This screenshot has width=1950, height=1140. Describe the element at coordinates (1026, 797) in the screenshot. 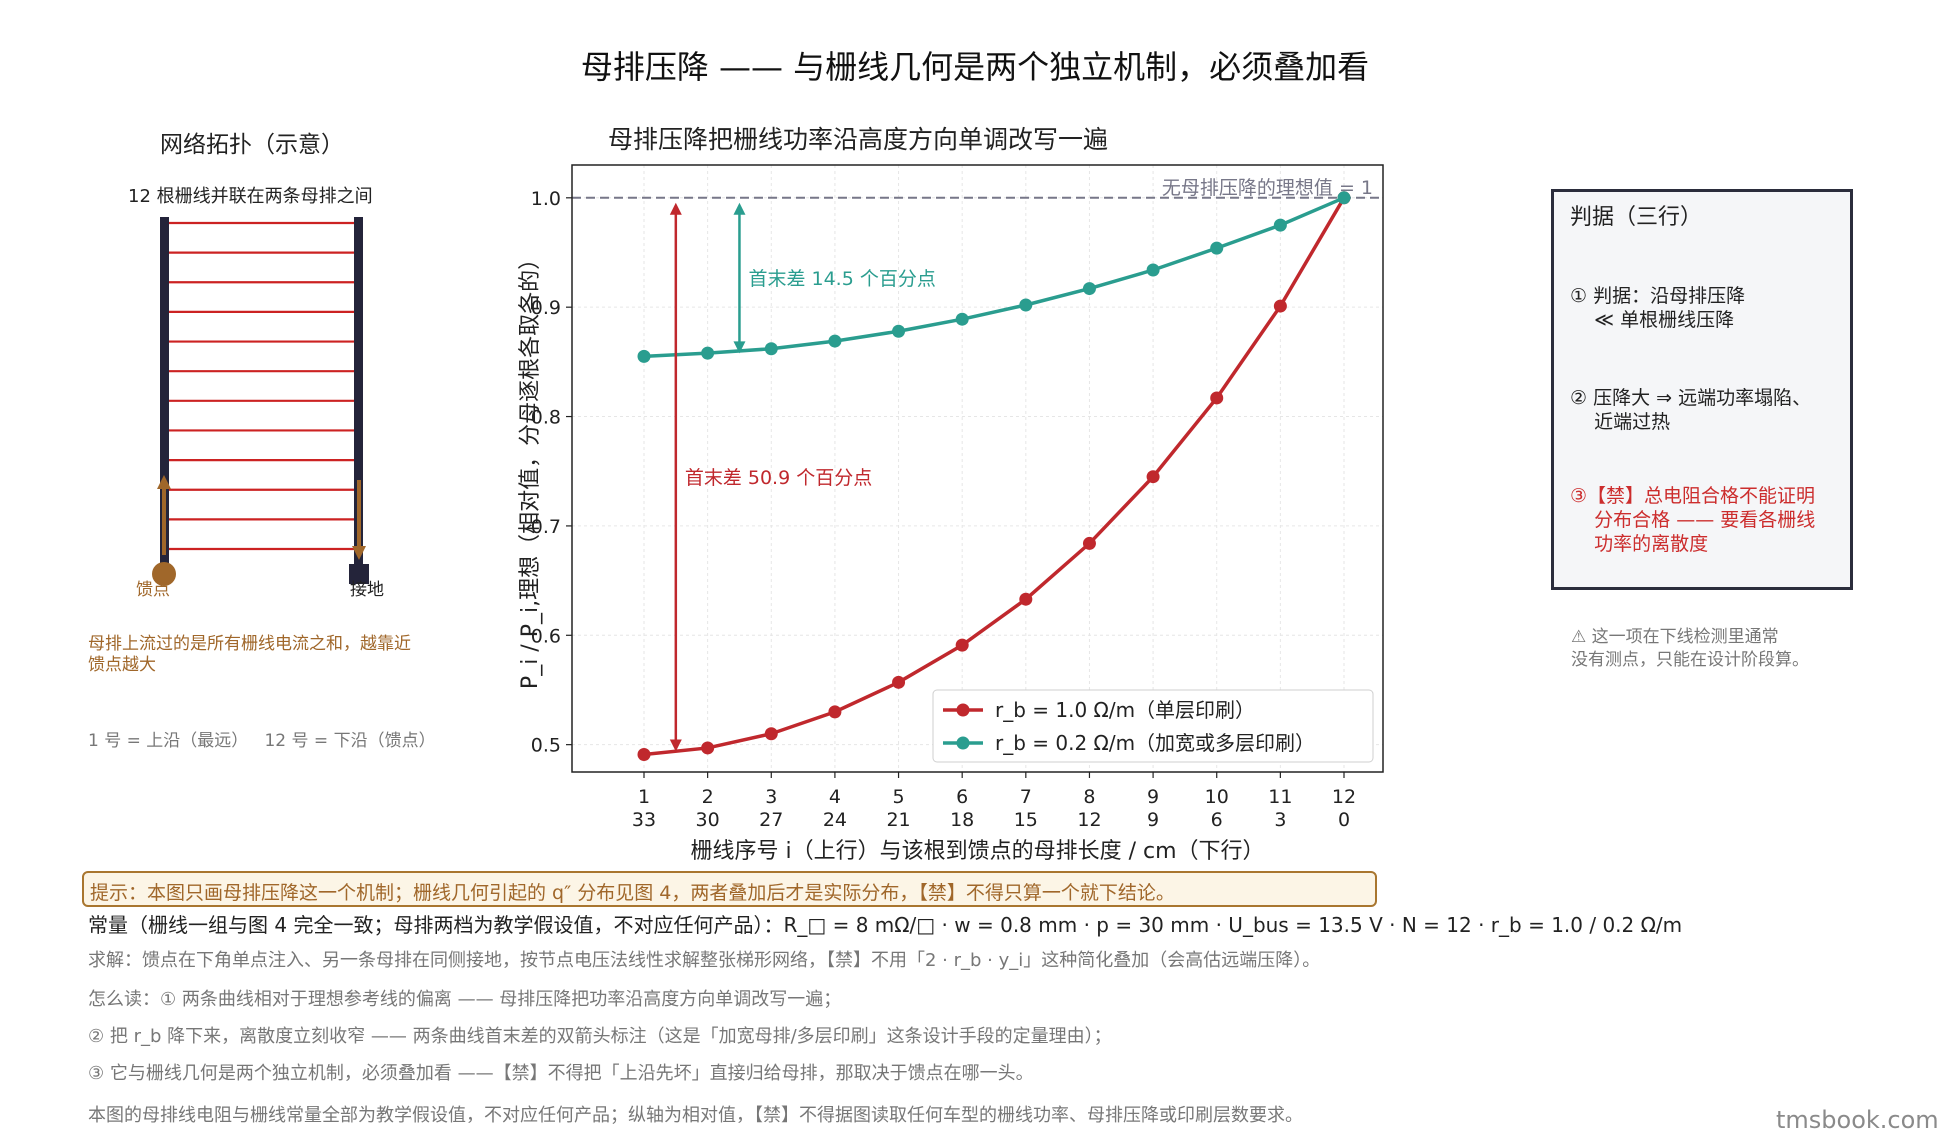

I see `x-tick-label: 7` at that location.